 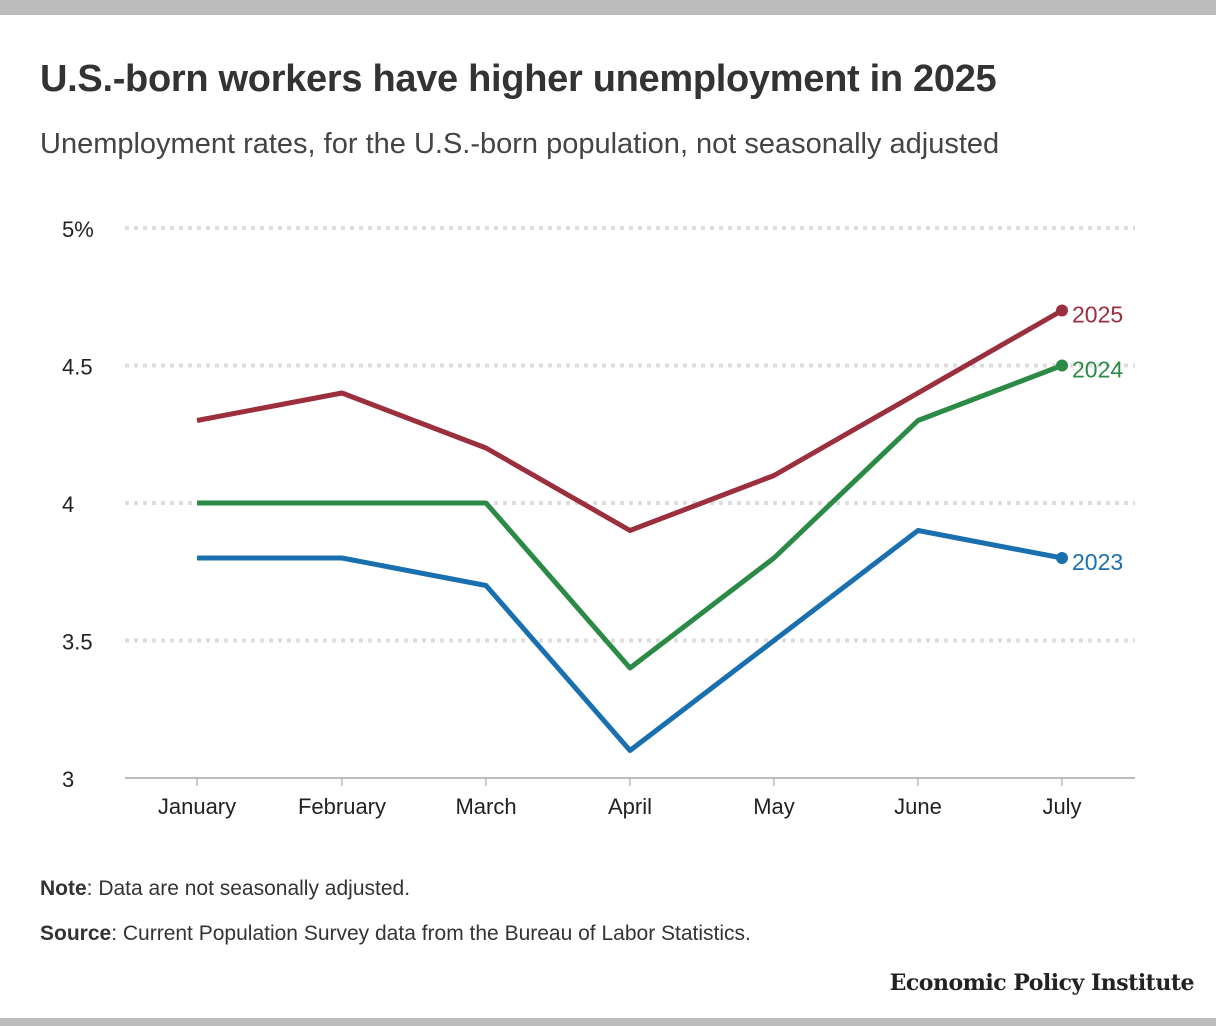 What do you see at coordinates (1097, 370) in the screenshot?
I see `series-label-2024: 2024` at bounding box center [1097, 370].